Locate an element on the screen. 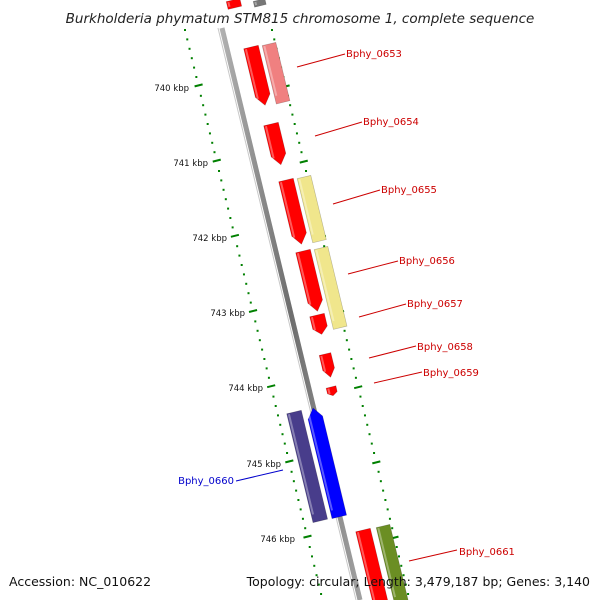 The height and width of the screenshot is (600, 600). cds-bphy-0661-shine is located at coordinates (366, 566).